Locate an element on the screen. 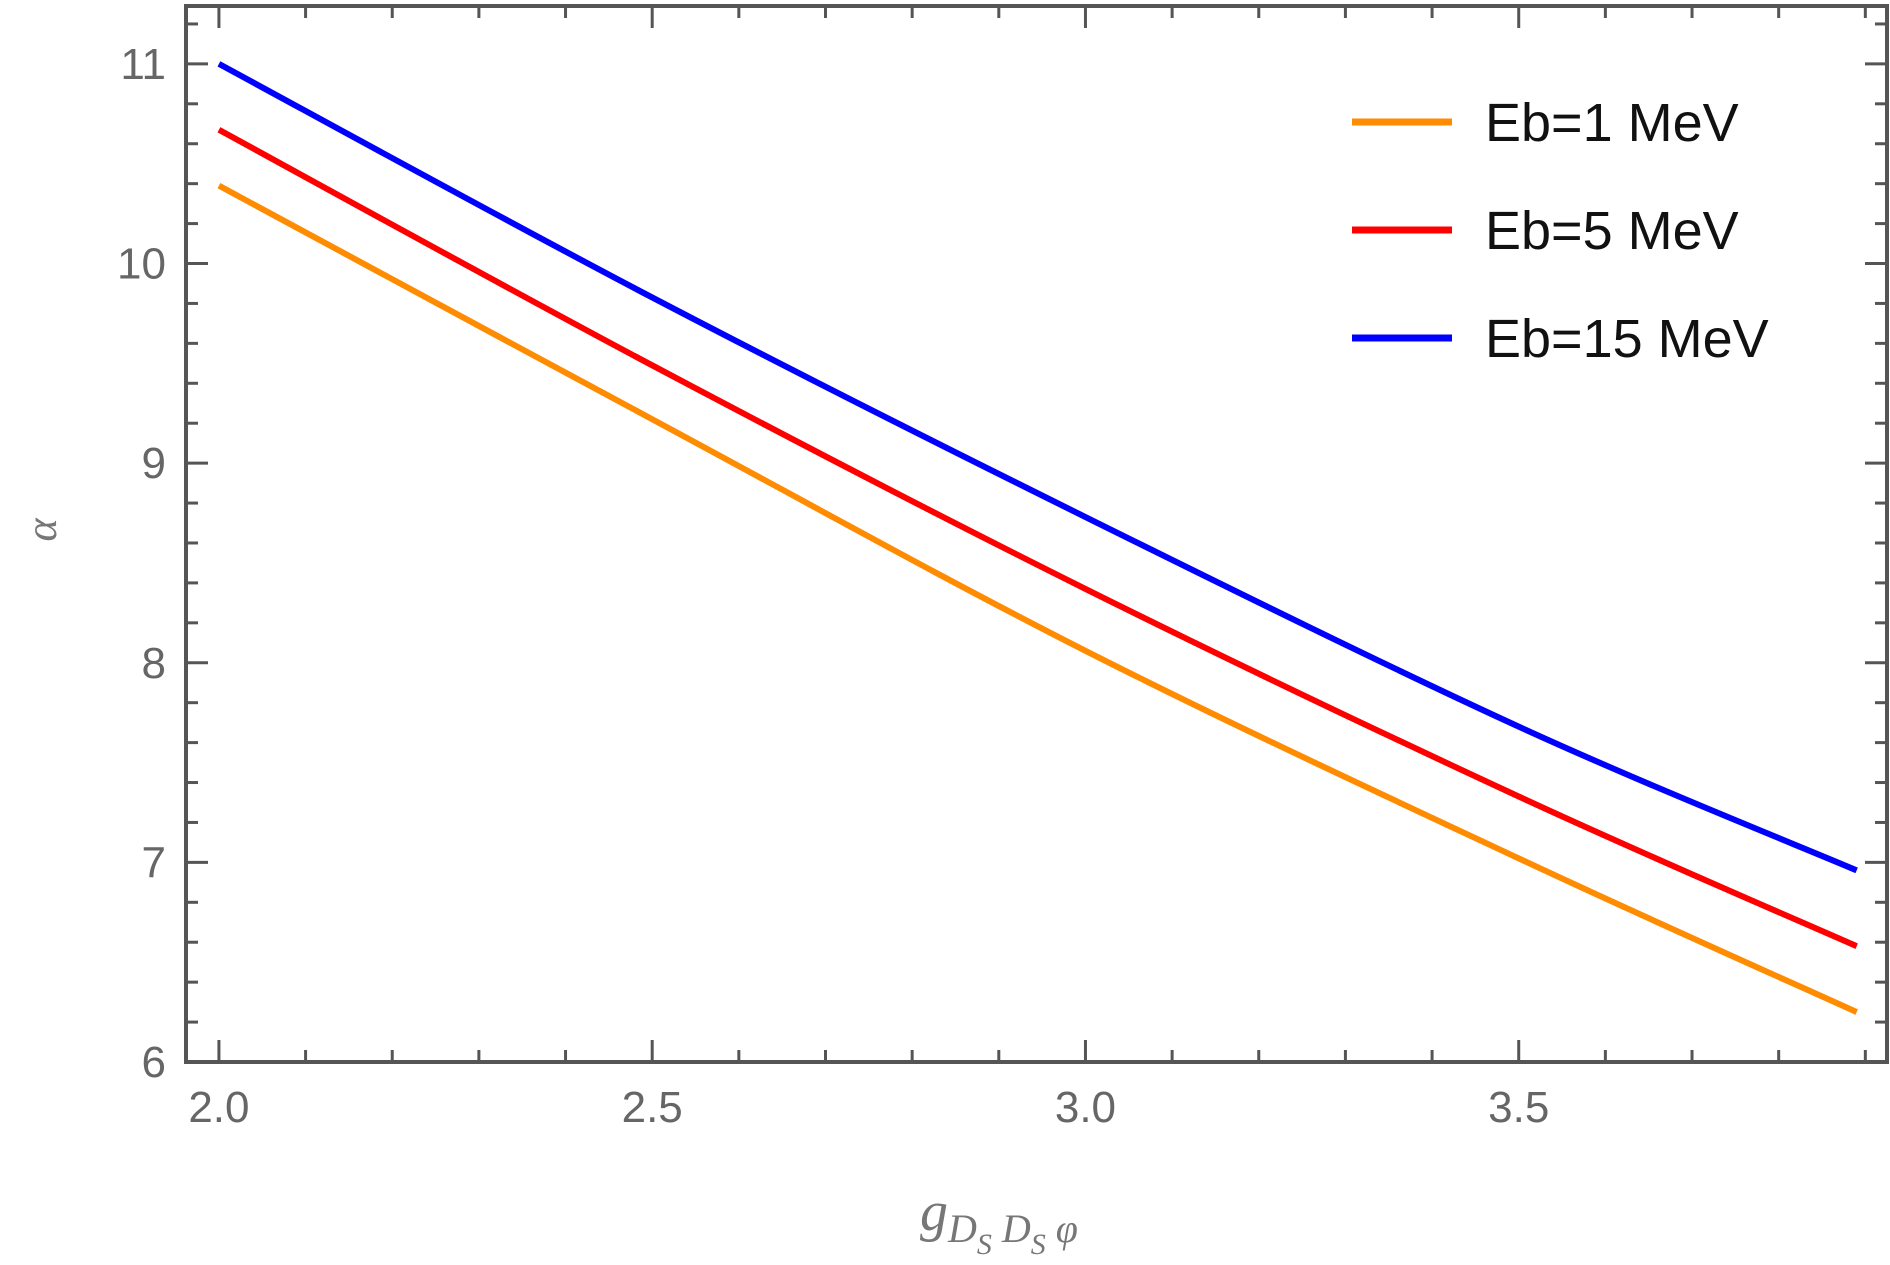  legend-label-3: Eb=15 MeV is located at coordinates (1627, 339).